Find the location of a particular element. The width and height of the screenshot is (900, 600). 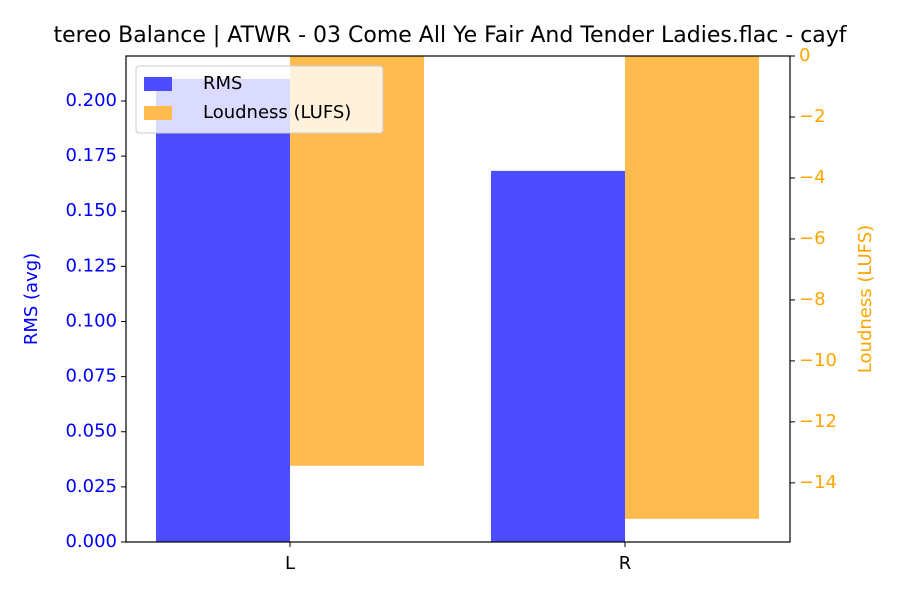

y-tick-label: 0.075 is located at coordinates (91, 376).